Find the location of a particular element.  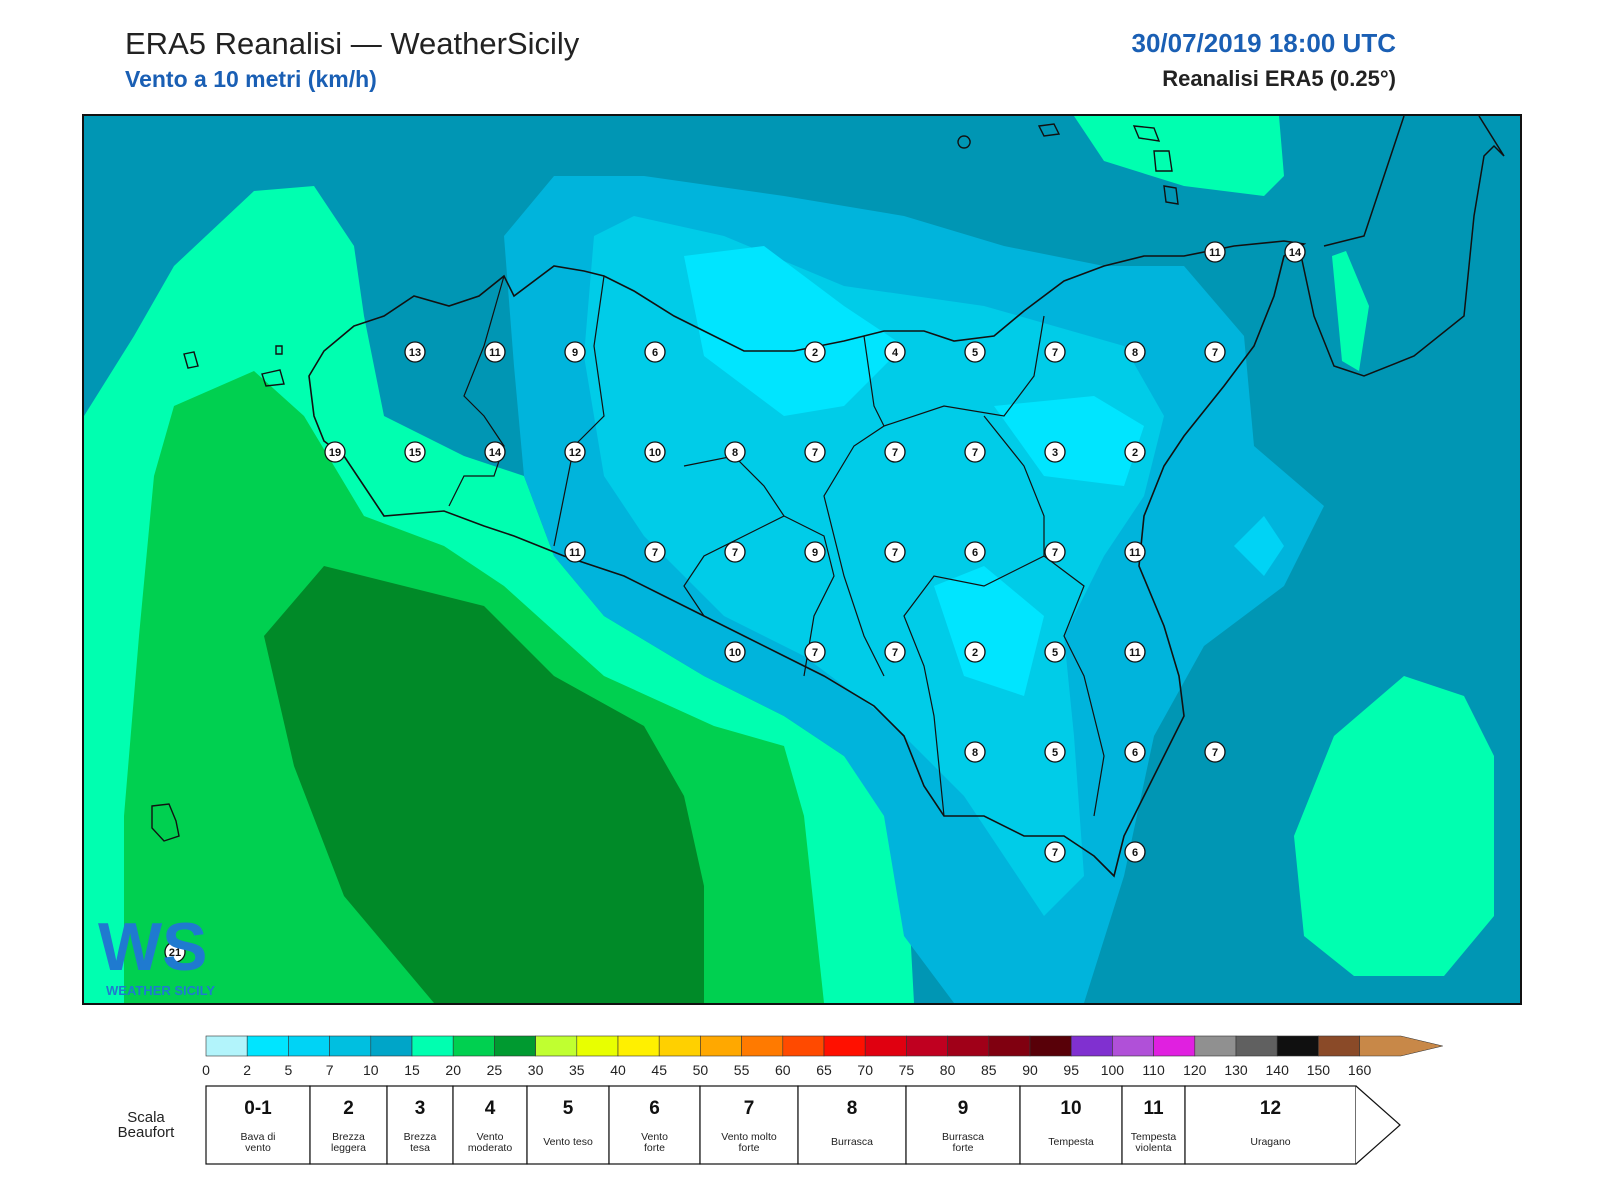

weathersicily-logo: WS WEATHER SICILY is located at coordinates (176, 950).